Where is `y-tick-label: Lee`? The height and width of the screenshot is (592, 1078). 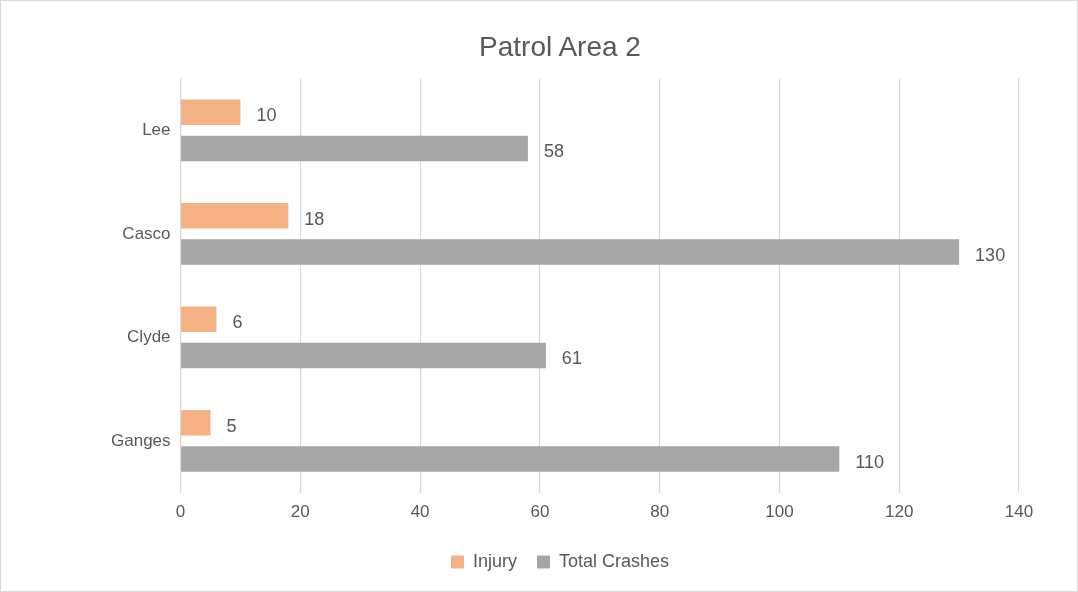
y-tick-label: Lee is located at coordinates (156, 130).